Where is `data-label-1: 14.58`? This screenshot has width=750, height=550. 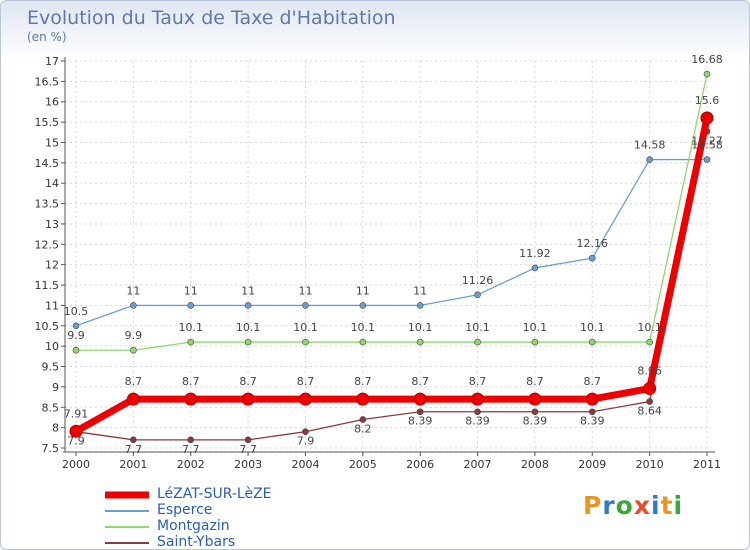
data-label-1: 14.58 is located at coordinates (650, 145).